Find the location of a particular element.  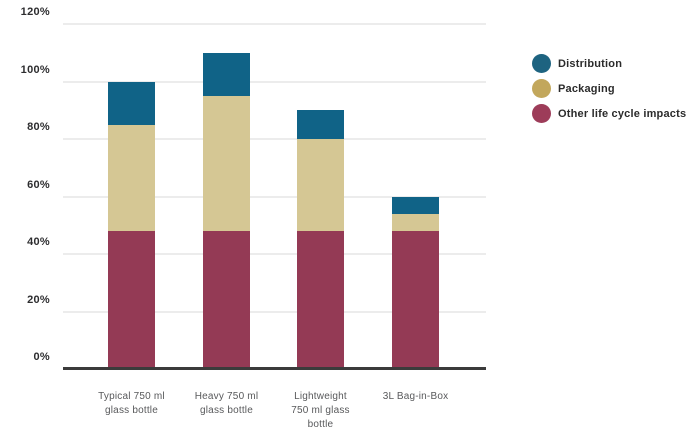

legend-item: Distribution is located at coordinates (609, 63).